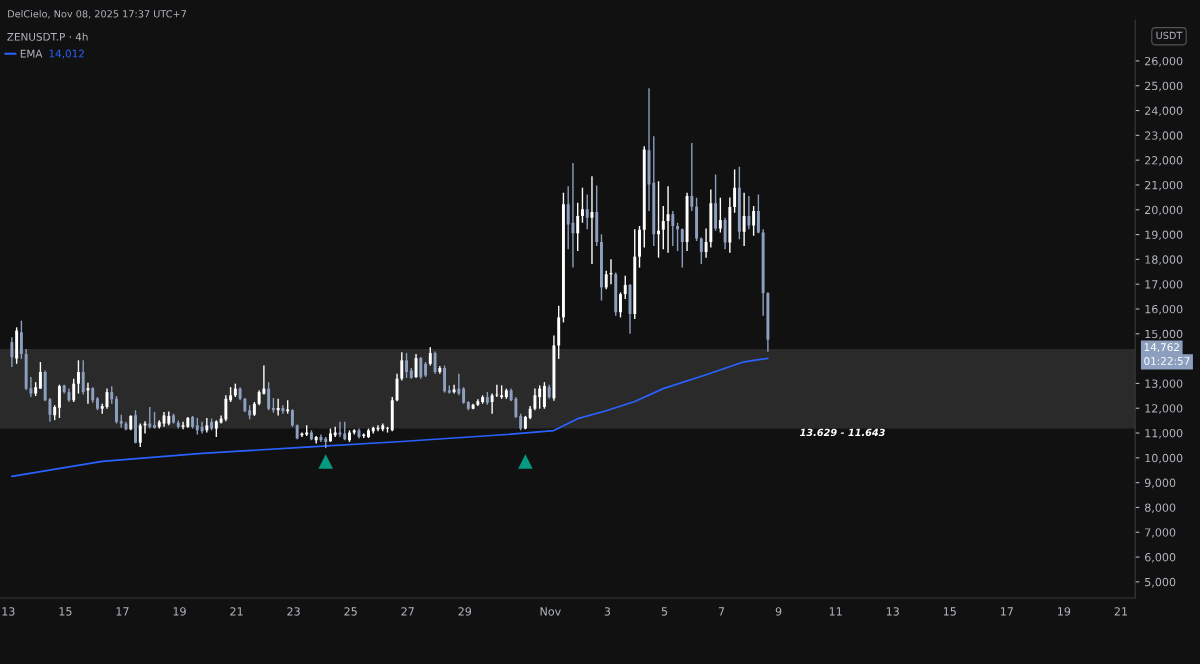  Describe the element at coordinates (664, 611) in the screenshot. I see `x-tick-label: 5` at that location.